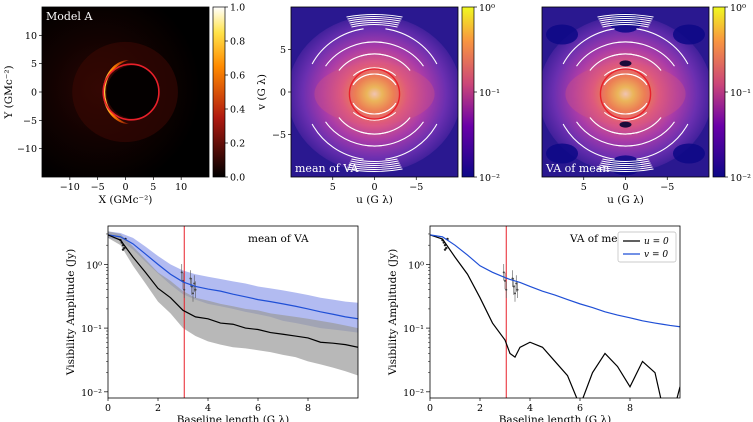 Image resolution: width=753 pixels, height=422 pixels. What do you see at coordinates (233, 418) in the screenshot?
I see `mean-of-va-profile-xlabel: Baseline length (G λ)` at bounding box center [233, 418].